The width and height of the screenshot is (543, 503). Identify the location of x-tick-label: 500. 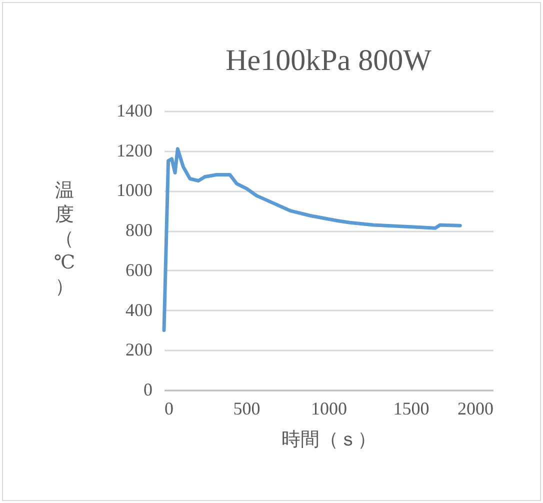
(246, 408).